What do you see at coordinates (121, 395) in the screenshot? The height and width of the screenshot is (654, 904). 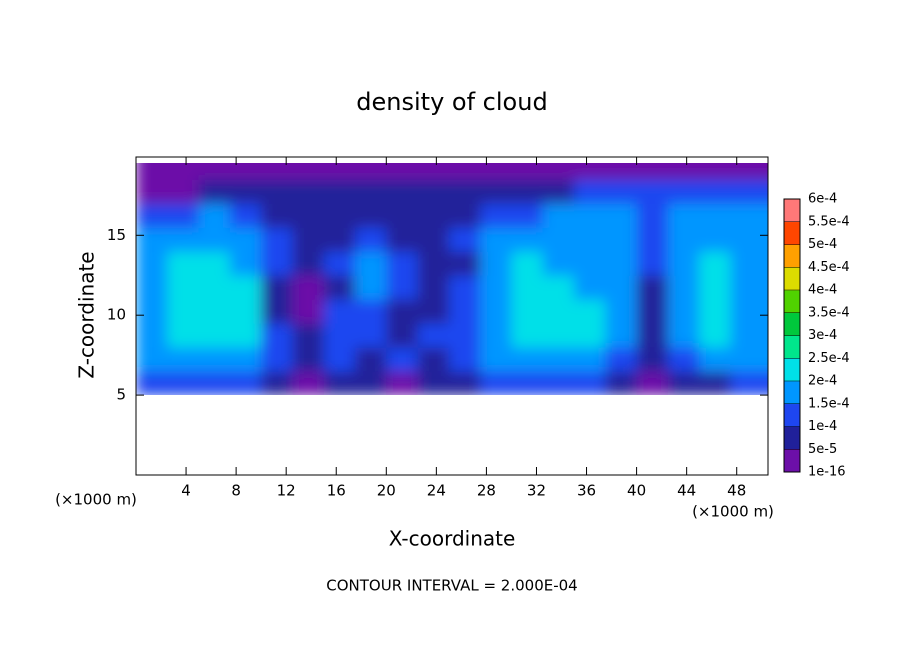 I see `y-tick-label: 5` at bounding box center [121, 395].